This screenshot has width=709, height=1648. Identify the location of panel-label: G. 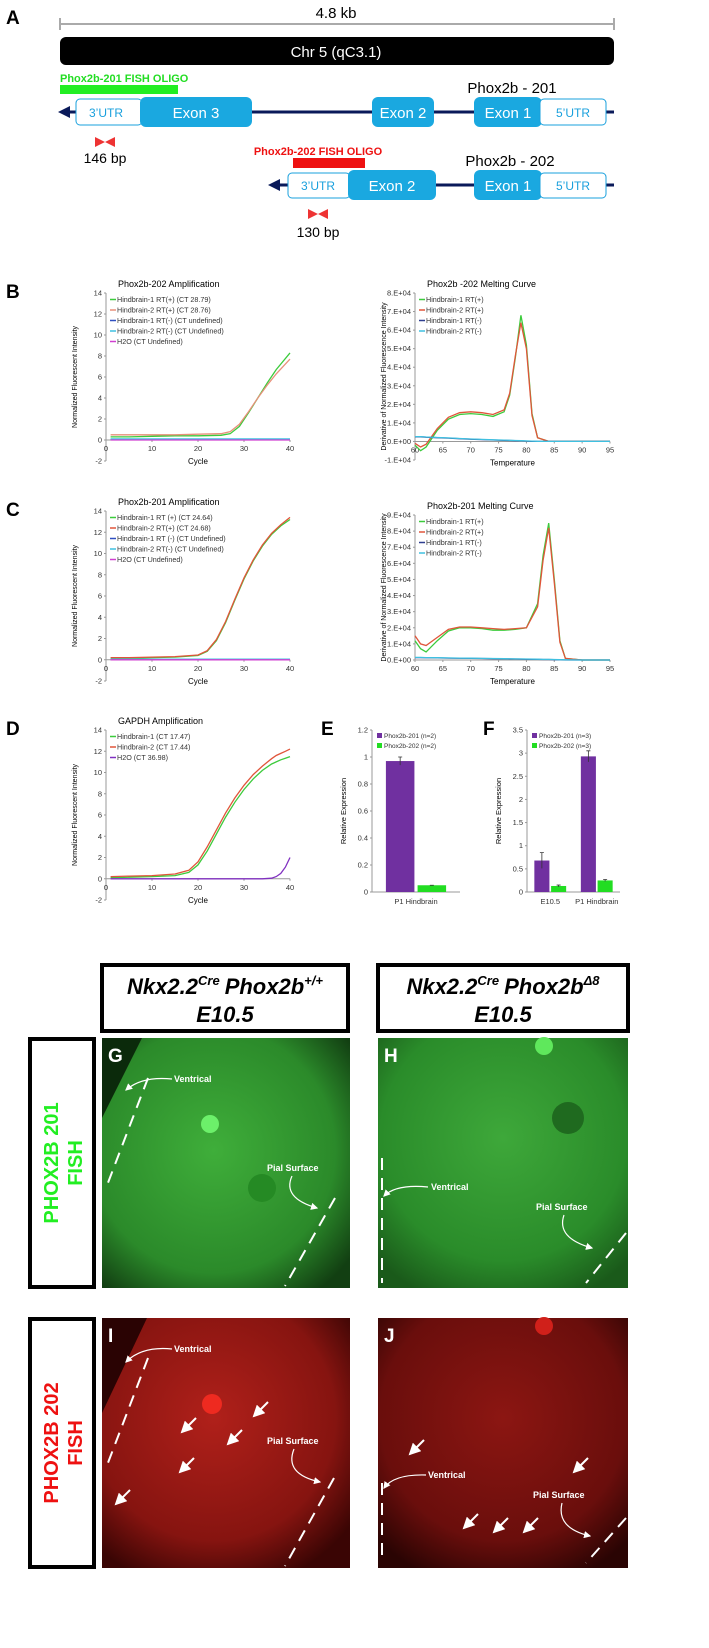
(115, 1056).